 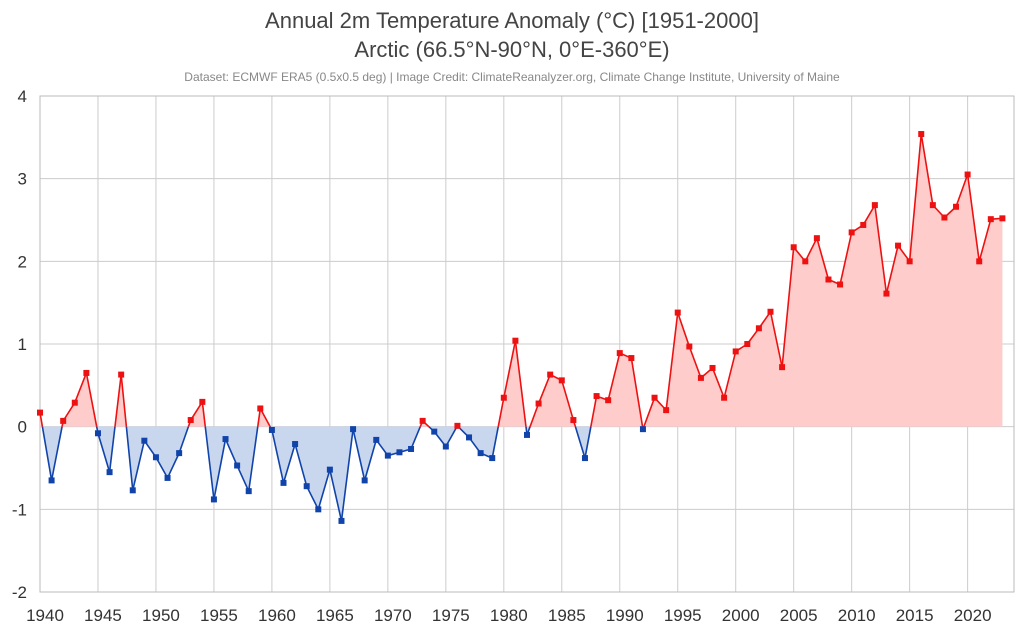 I want to click on x-tick-label: 1985, so click(x=567, y=615).